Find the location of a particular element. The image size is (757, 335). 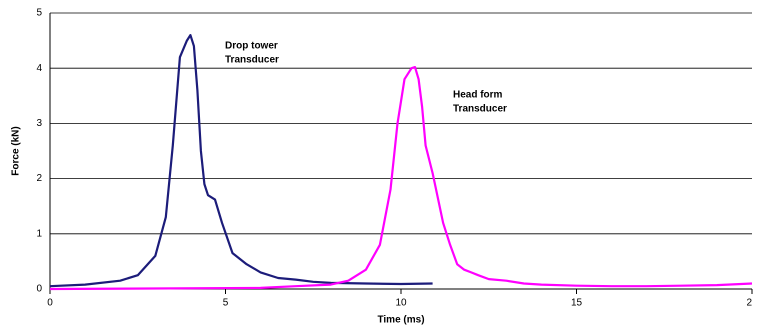

y-axis-label: Force (kN) is located at coordinates (16, 150).